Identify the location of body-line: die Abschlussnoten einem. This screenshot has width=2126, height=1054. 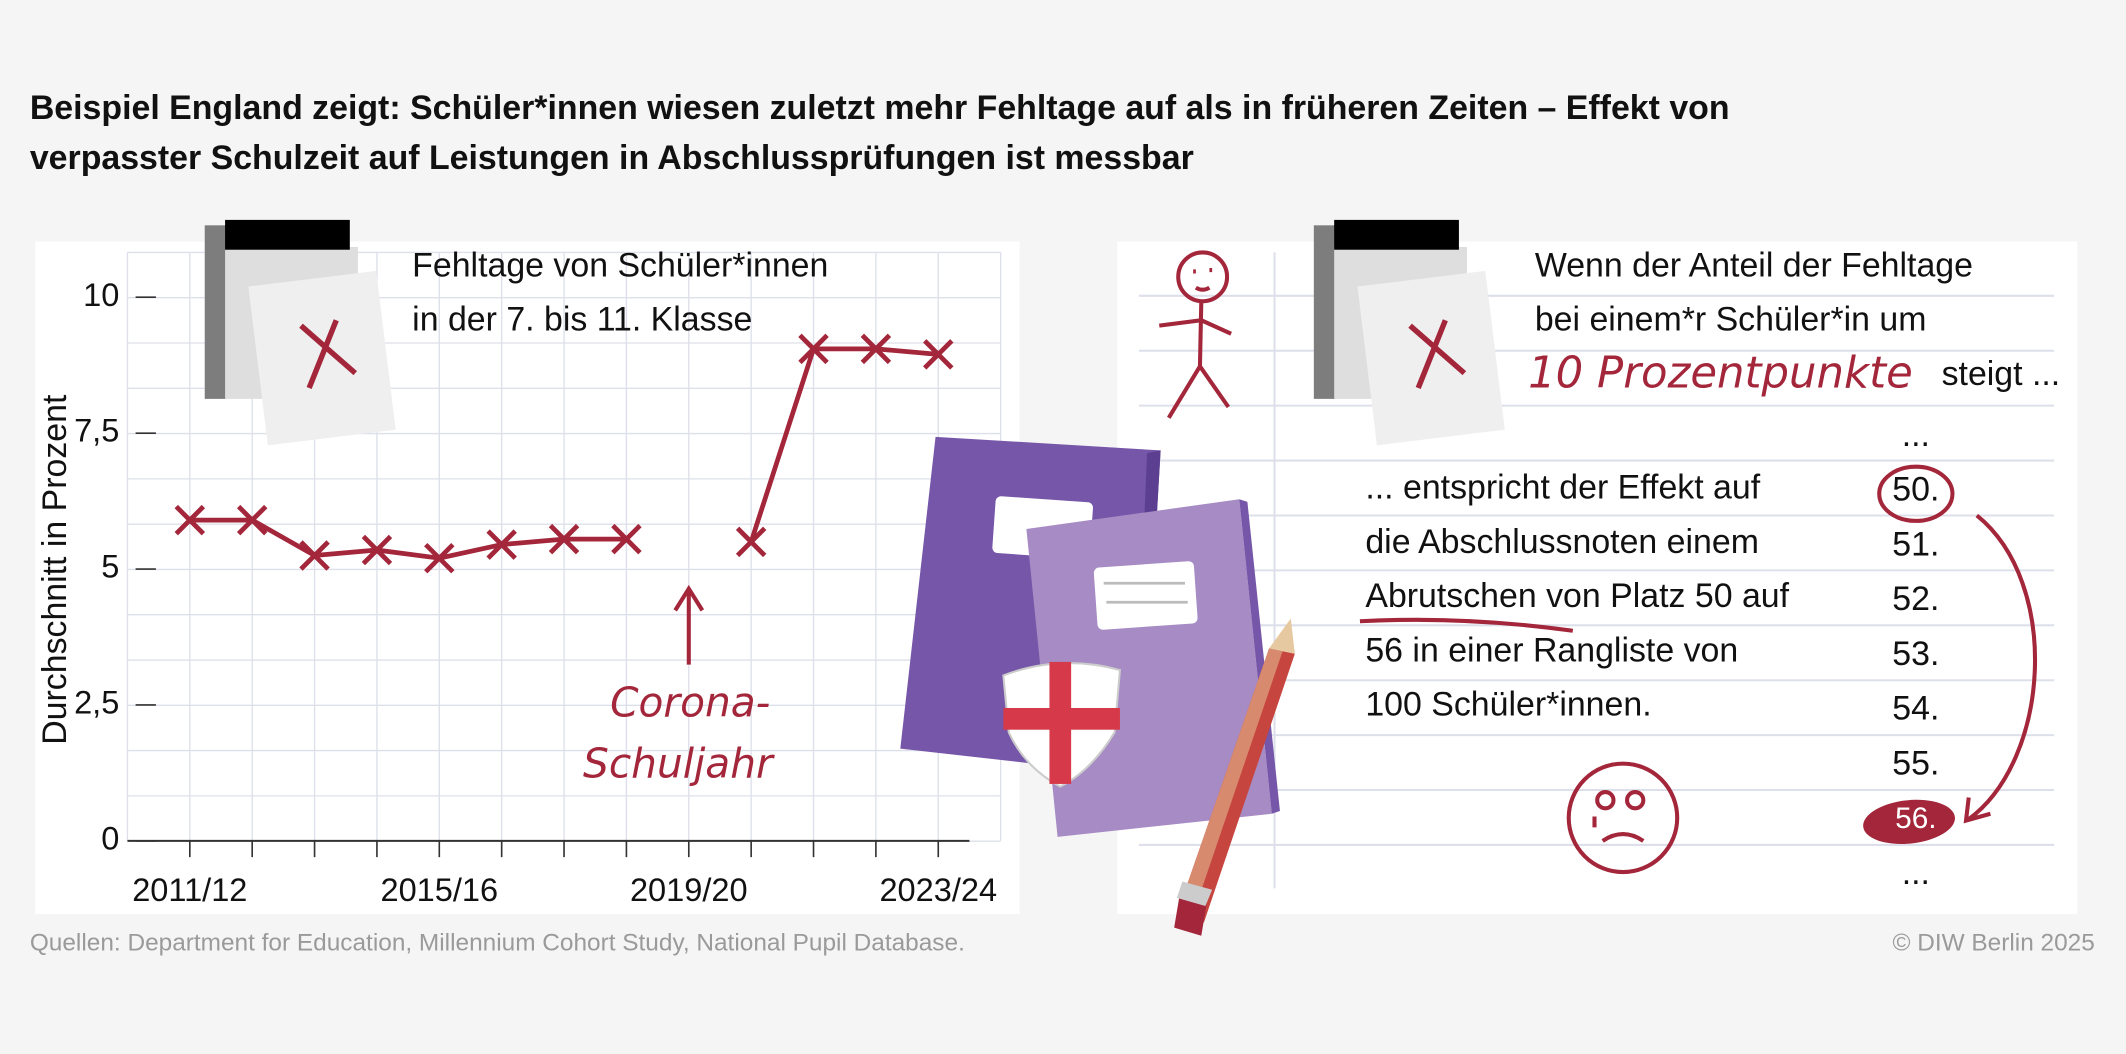
(1562, 542).